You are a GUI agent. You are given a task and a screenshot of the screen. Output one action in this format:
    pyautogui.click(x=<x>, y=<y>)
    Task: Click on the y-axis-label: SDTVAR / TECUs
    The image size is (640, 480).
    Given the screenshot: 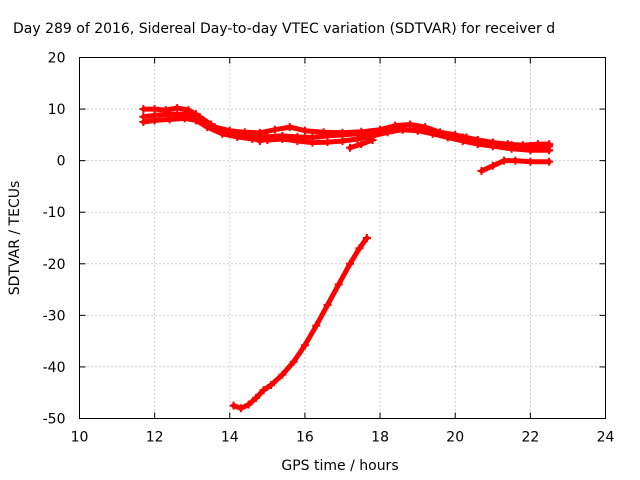 What is the action you would take?
    pyautogui.click(x=15, y=238)
    